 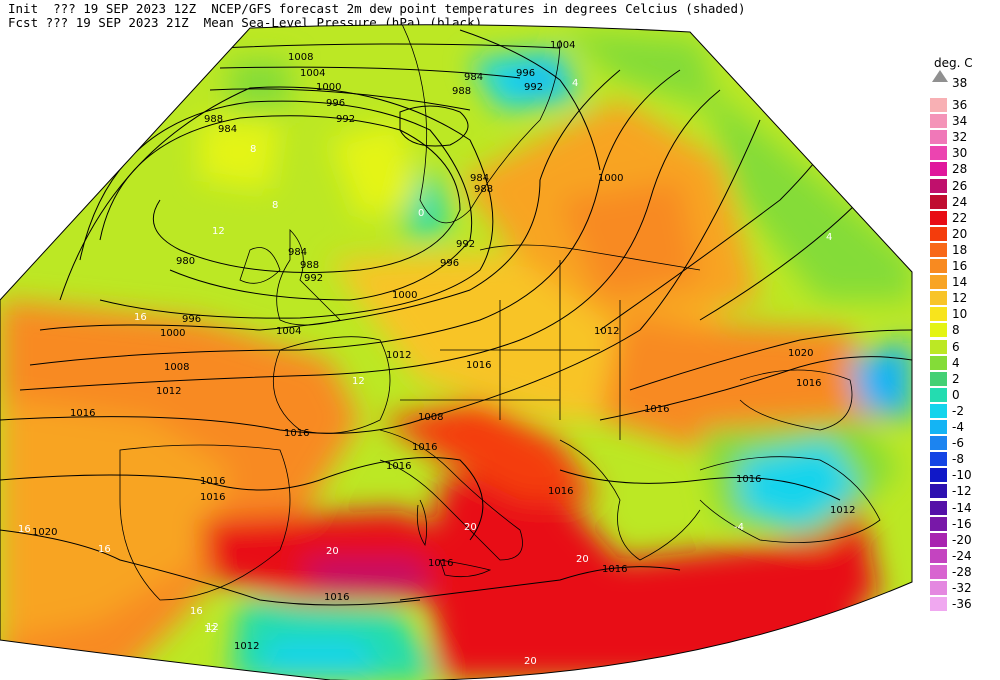 What do you see at coordinates (960, 185) in the screenshot?
I see `legend-label: 26` at bounding box center [960, 185].